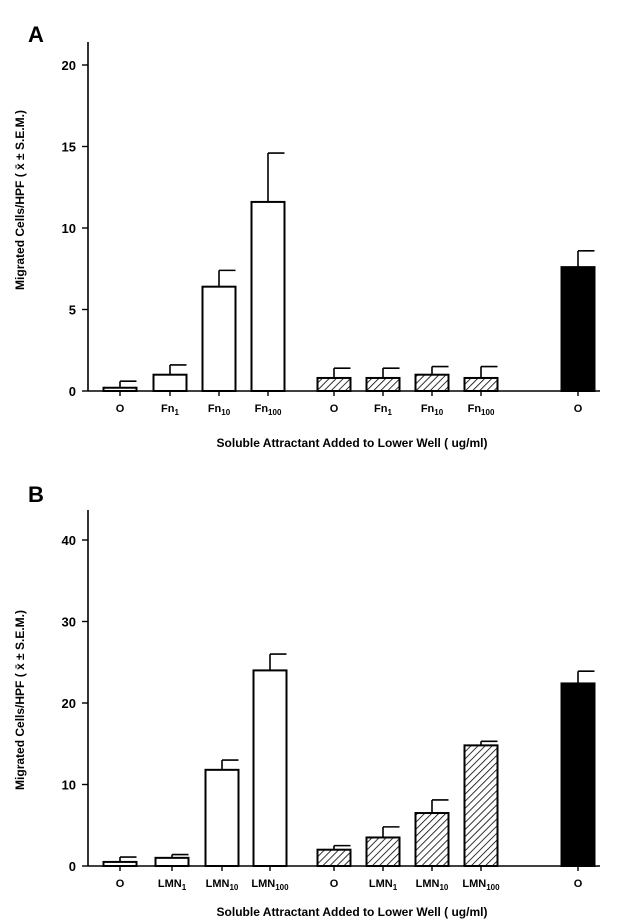 Image resolution: width=624 pixels, height=923 pixels. What do you see at coordinates (120, 884) in the screenshot?
I see `panel-b-category-label-1: O` at bounding box center [120, 884].